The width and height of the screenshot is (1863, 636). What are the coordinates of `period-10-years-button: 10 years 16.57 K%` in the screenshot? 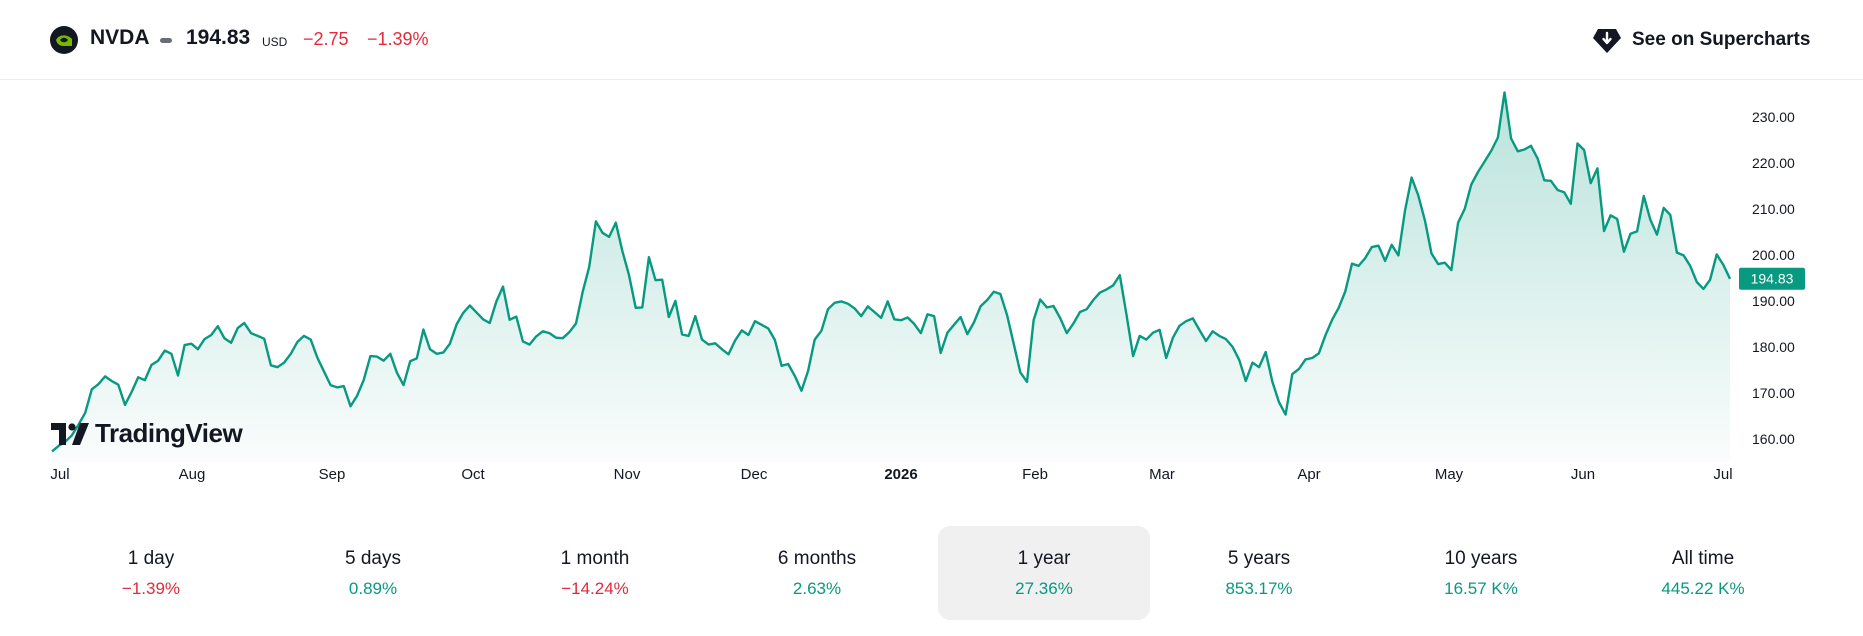 It's located at (1481, 573).